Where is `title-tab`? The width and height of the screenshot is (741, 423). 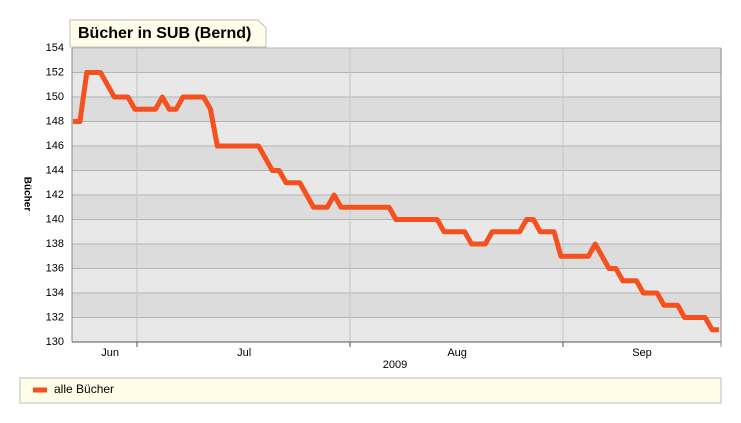 title-tab is located at coordinates (168, 33).